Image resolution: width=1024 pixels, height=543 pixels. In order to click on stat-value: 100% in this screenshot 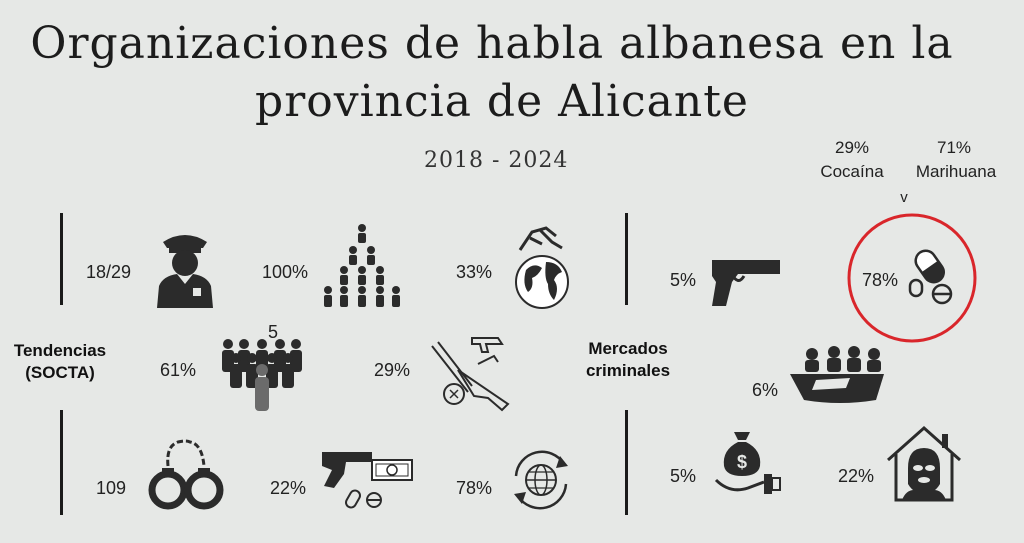, I will do `click(285, 272)`.